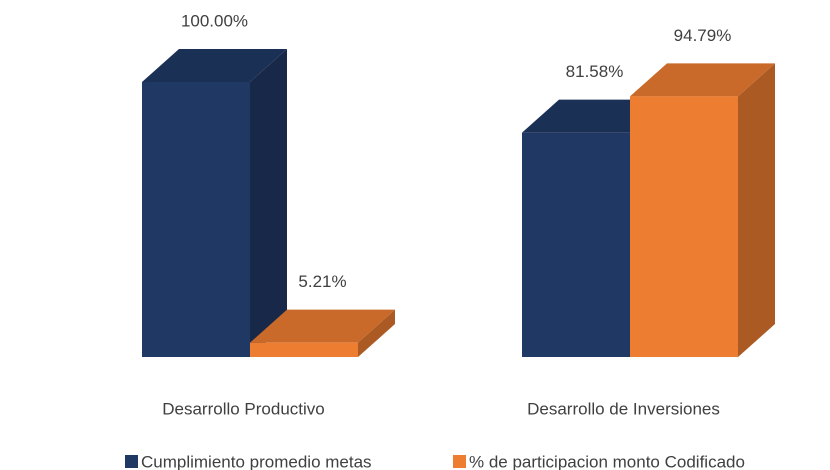  What do you see at coordinates (214, 20) in the screenshot?
I see `data-label: 100.00%` at bounding box center [214, 20].